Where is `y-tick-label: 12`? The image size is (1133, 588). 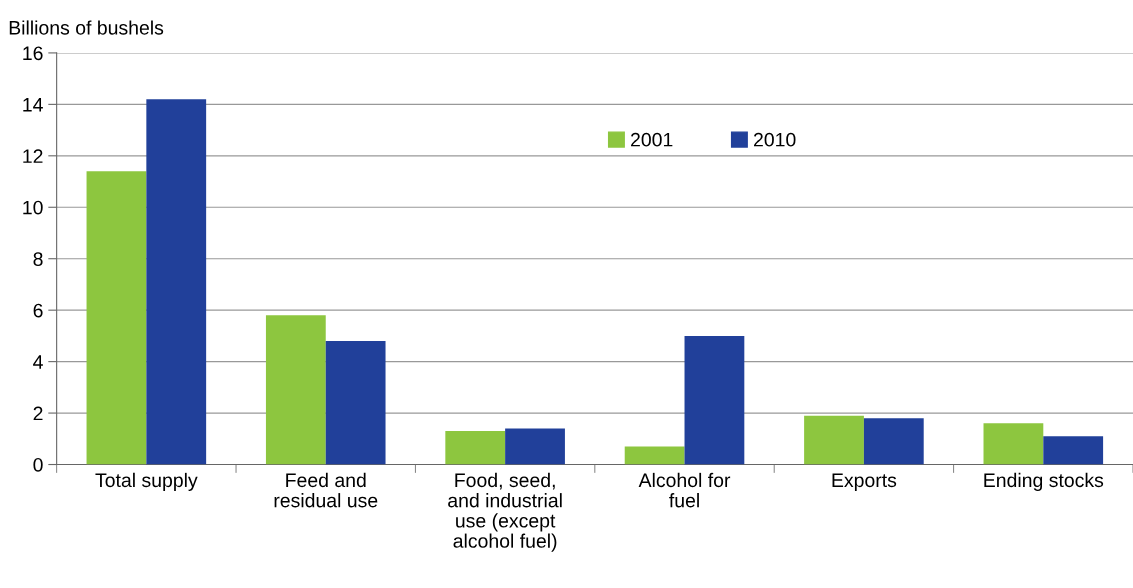 y-tick-label: 12 is located at coordinates (33, 156).